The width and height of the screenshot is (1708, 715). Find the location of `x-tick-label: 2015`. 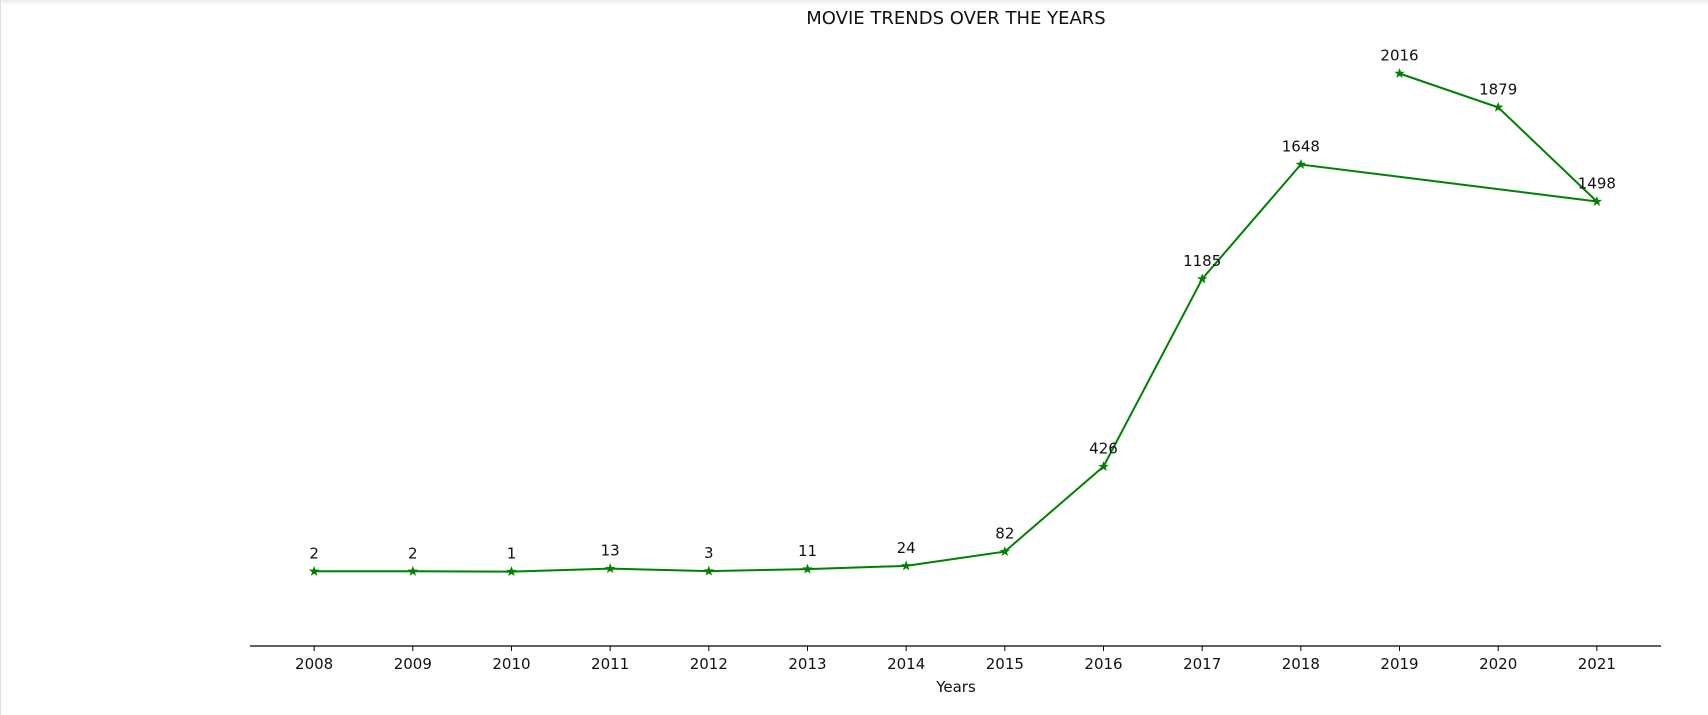

x-tick-label: 2015 is located at coordinates (1005, 664).